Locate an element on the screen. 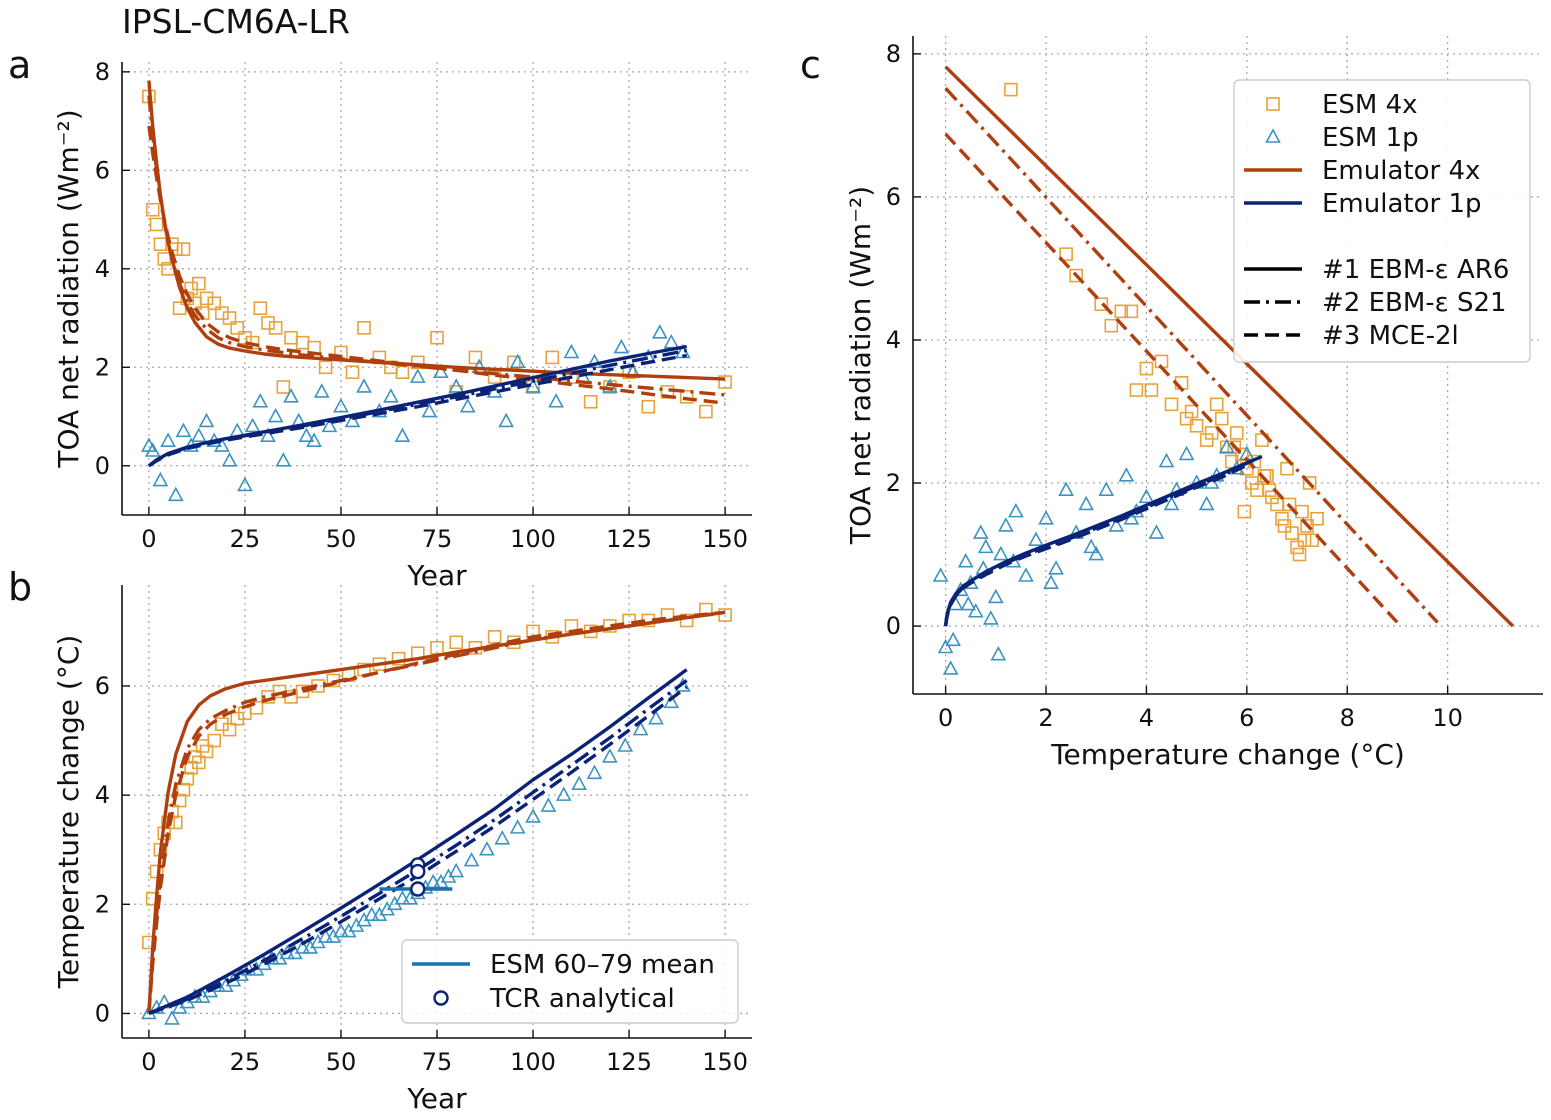 This screenshot has height=1120, width=1551. x-tick-label: 150 is located at coordinates (725, 539).